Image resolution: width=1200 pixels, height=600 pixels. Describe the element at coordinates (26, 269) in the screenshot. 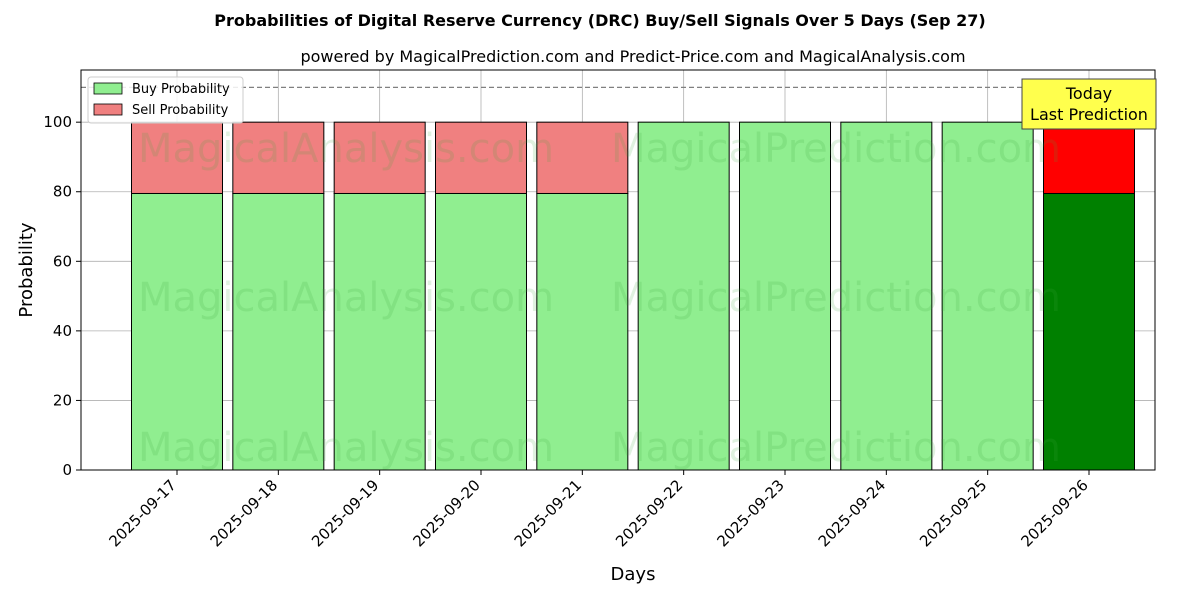

I see `y-axis-label: Probability` at that location.